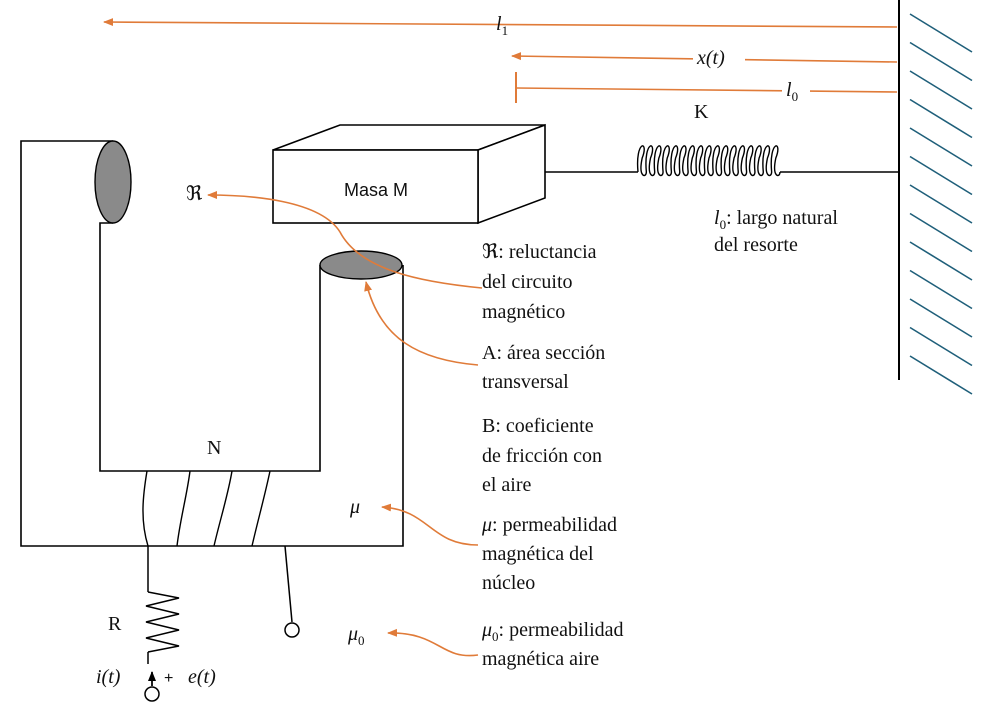 This screenshot has height=720, width=983. I want to click on mu0-symbol: μ0, so click(356, 635).